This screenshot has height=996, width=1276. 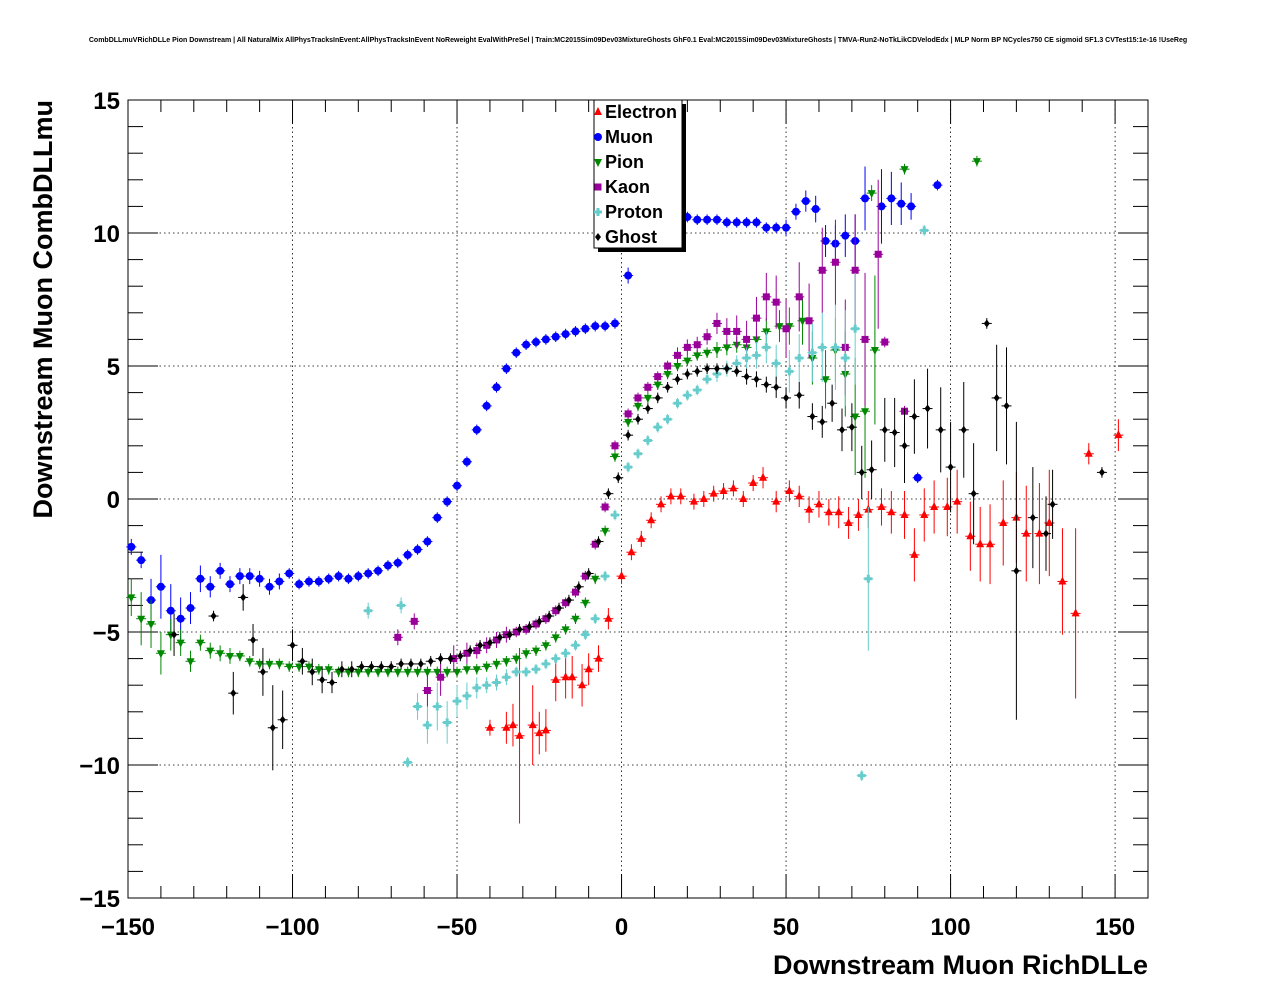 What do you see at coordinates (598, 212) in the screenshot?
I see `legend-marker-proton` at bounding box center [598, 212].